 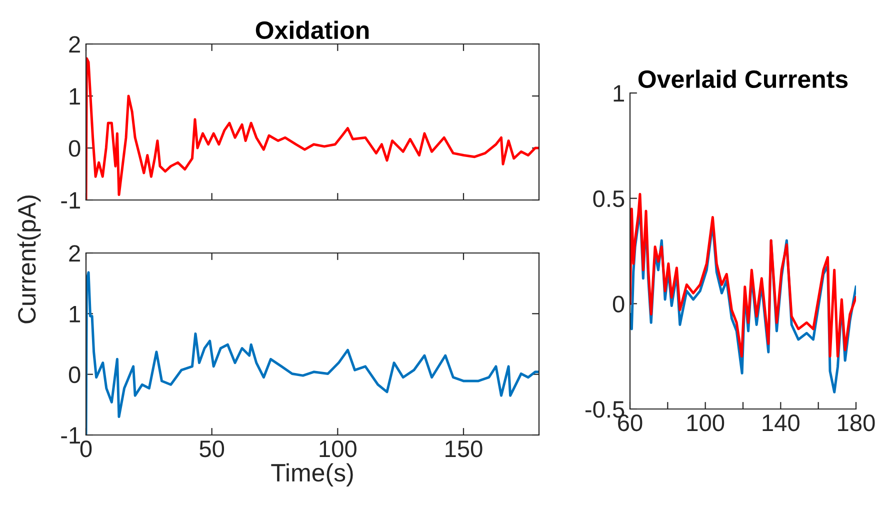 I want to click on line-series, so click(x=743, y=275).